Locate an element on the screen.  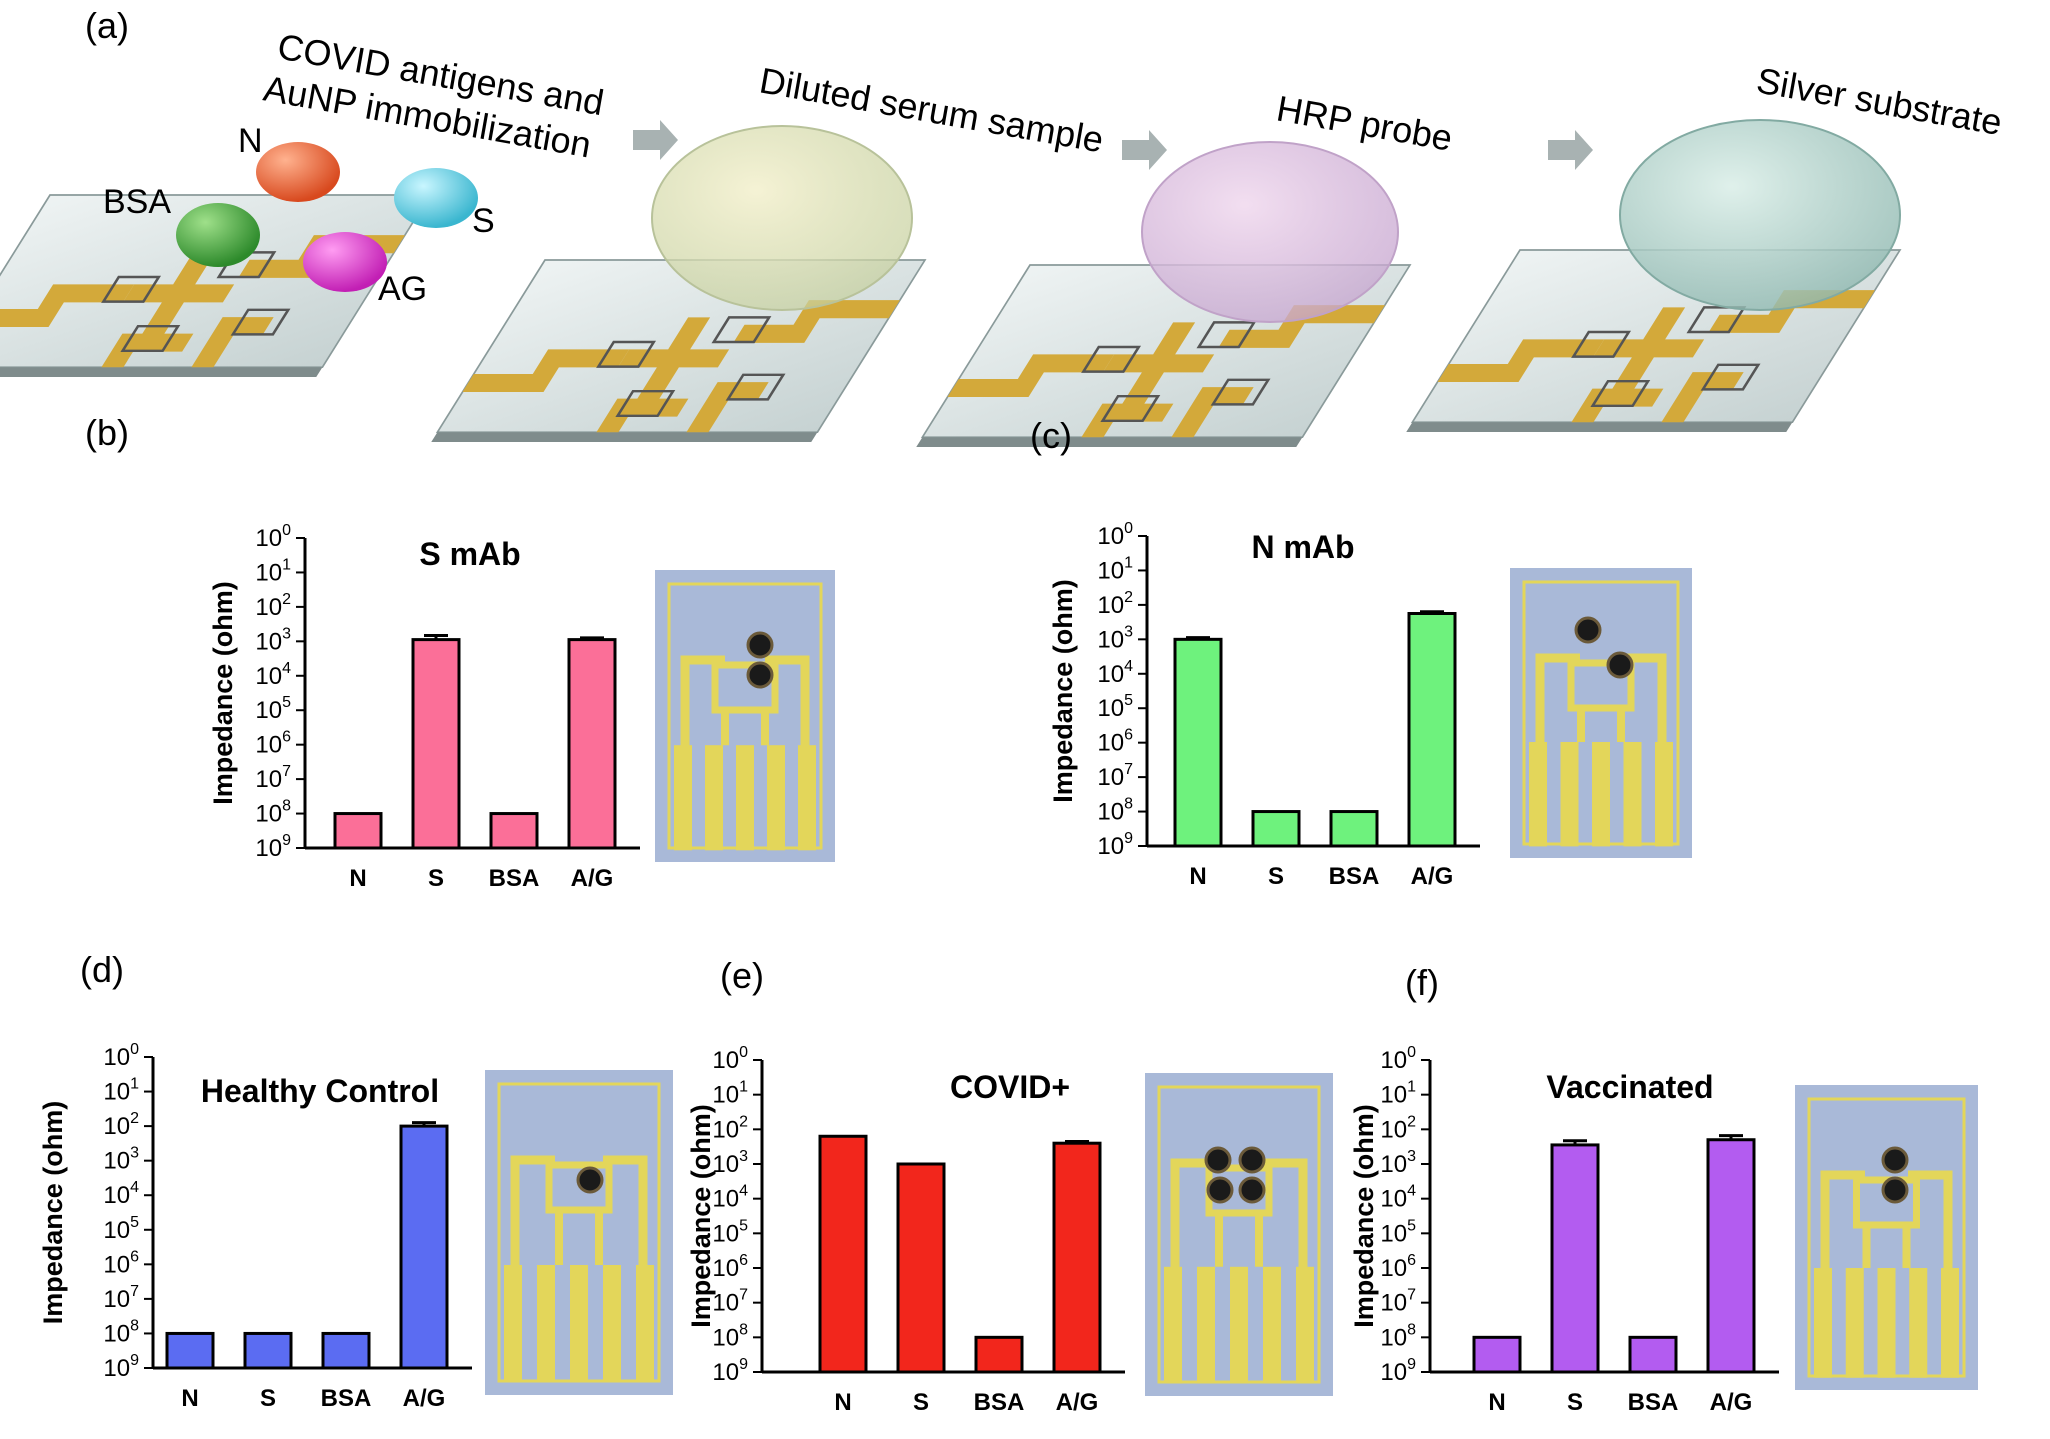
chart-title: Vaccinated is located at coordinates (1629, 1087).